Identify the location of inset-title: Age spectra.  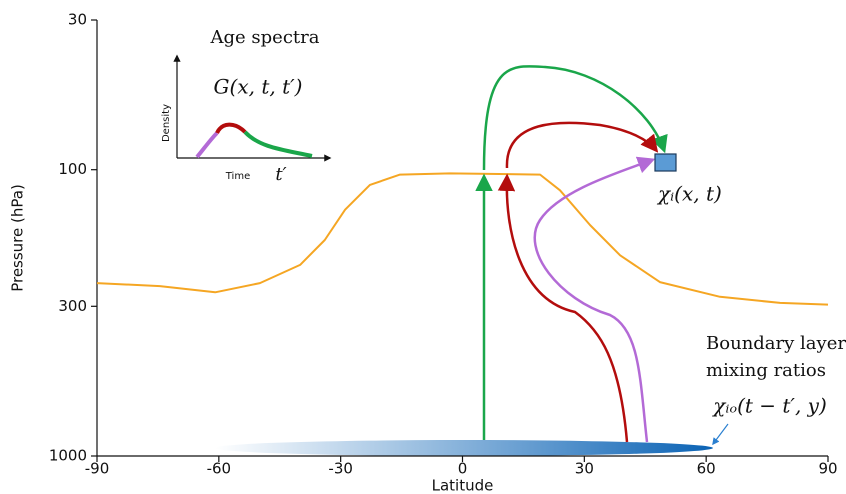
(265, 37).